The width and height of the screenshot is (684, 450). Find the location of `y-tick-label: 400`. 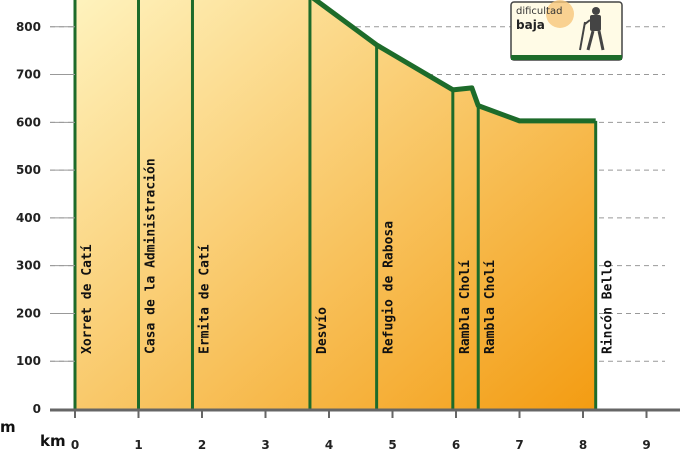

y-tick-label: 400 is located at coordinates (28, 218).